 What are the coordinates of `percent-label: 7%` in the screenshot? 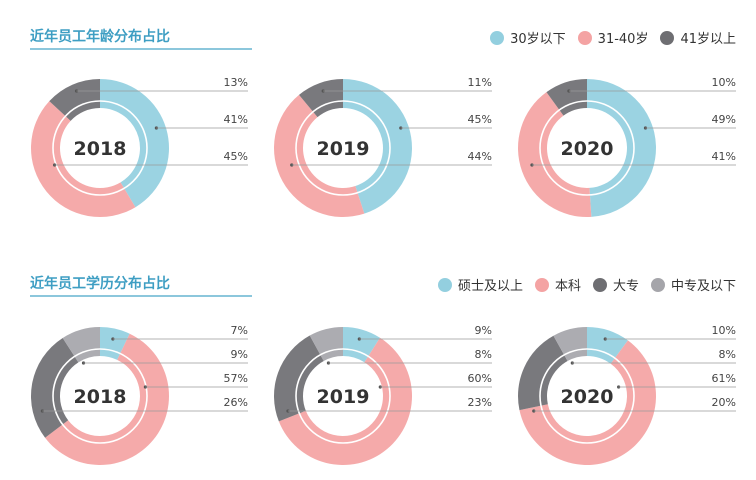 It's located at (239, 330).